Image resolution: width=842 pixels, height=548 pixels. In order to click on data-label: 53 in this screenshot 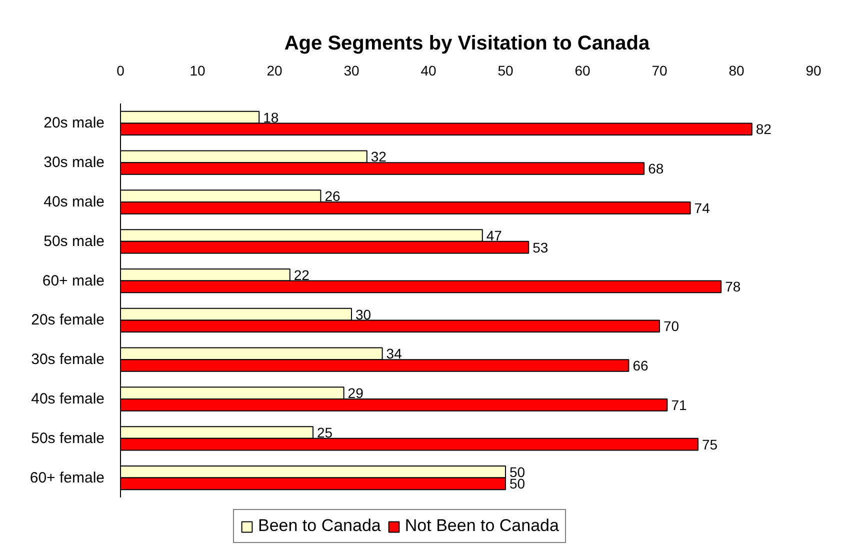, I will do `click(540, 247)`.